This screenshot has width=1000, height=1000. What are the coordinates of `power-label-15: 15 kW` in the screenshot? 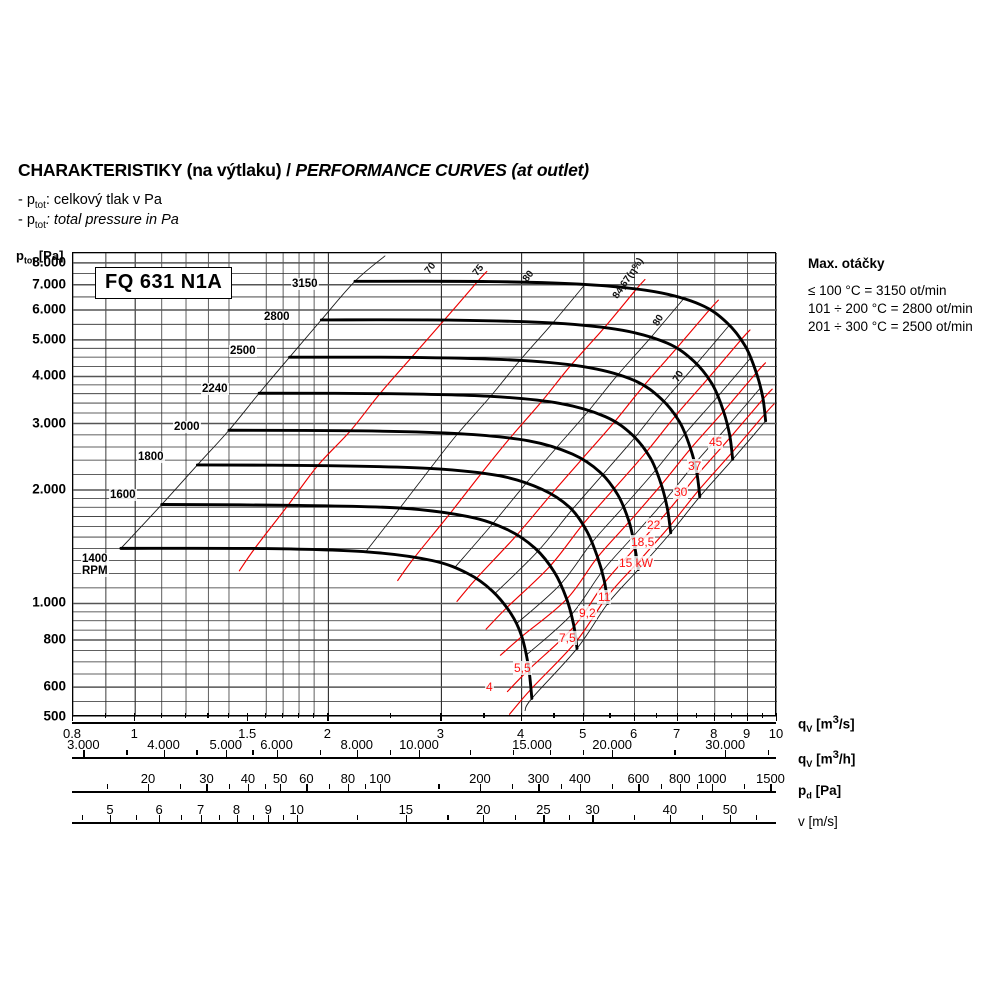 It's located at (636, 563).